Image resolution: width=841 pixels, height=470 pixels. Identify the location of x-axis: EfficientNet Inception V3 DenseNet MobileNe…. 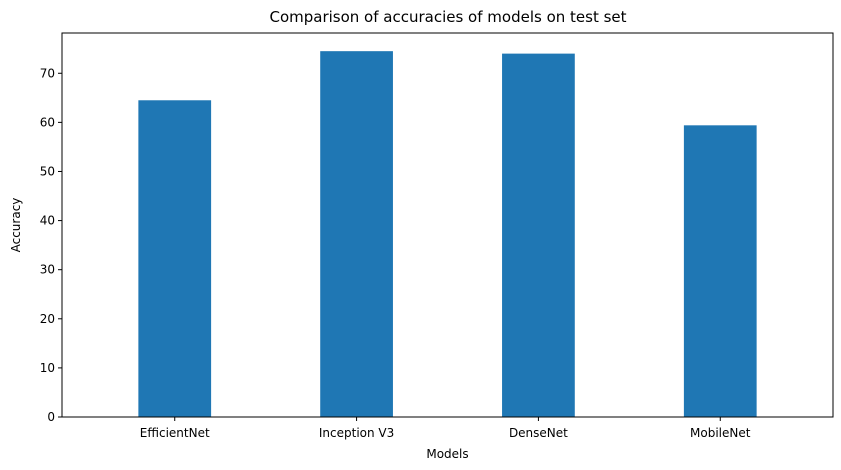
(445, 428).